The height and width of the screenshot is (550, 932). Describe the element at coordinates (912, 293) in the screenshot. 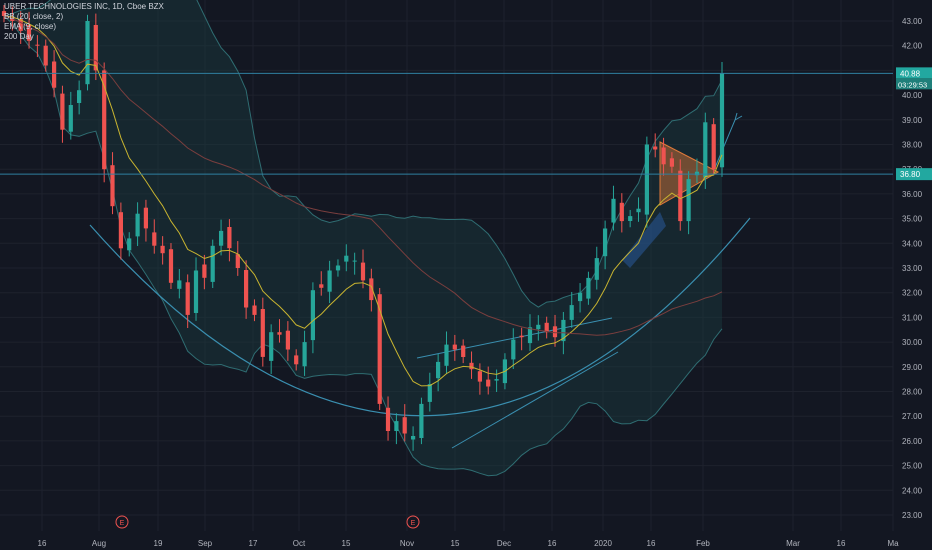

I see `y-tick-label: 32.00` at that location.